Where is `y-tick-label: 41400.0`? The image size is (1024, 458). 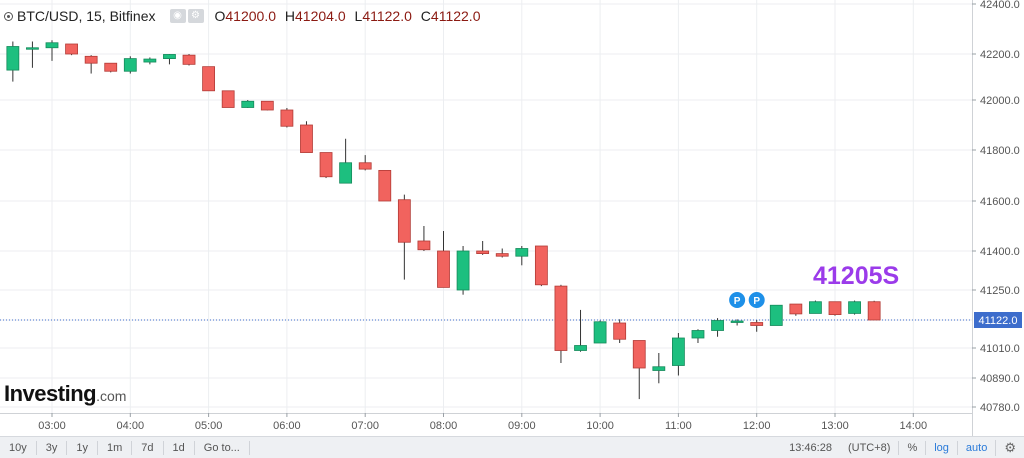
y-tick-label: 41400.0 is located at coordinates (1000, 252).